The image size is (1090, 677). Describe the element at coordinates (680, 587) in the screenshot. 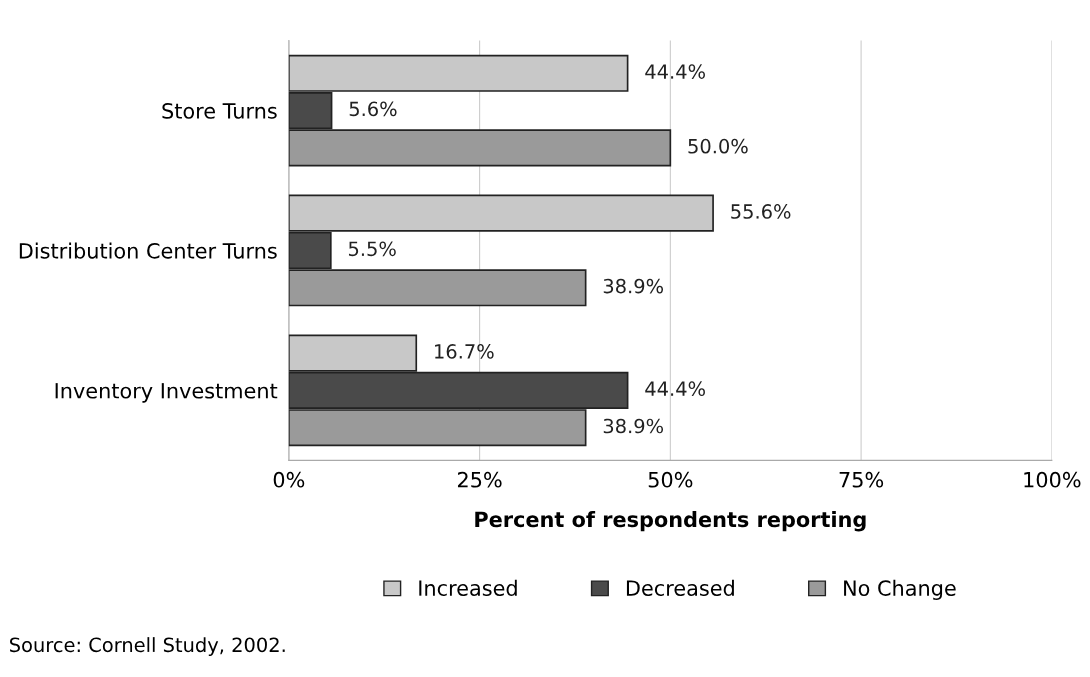

I see `legend-label: Decreased` at that location.